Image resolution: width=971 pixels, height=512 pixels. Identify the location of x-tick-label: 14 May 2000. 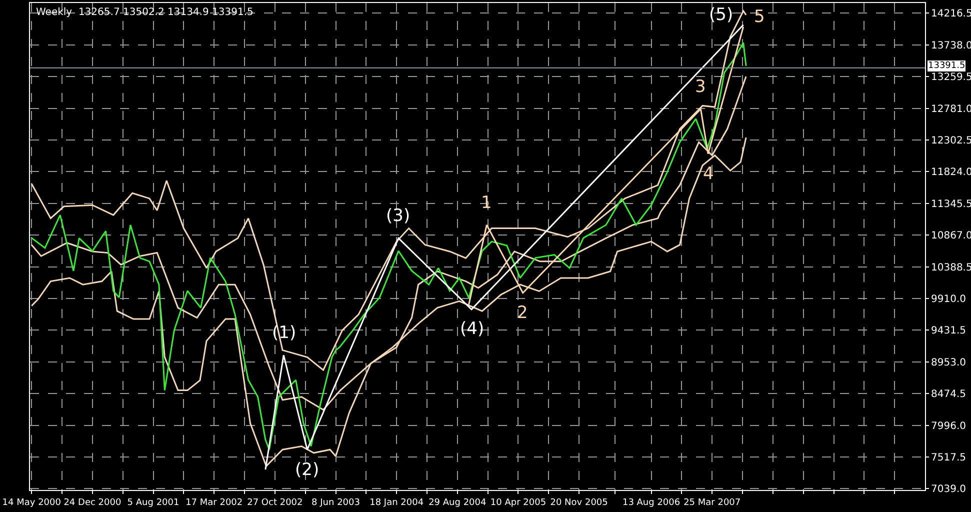
(32, 503).